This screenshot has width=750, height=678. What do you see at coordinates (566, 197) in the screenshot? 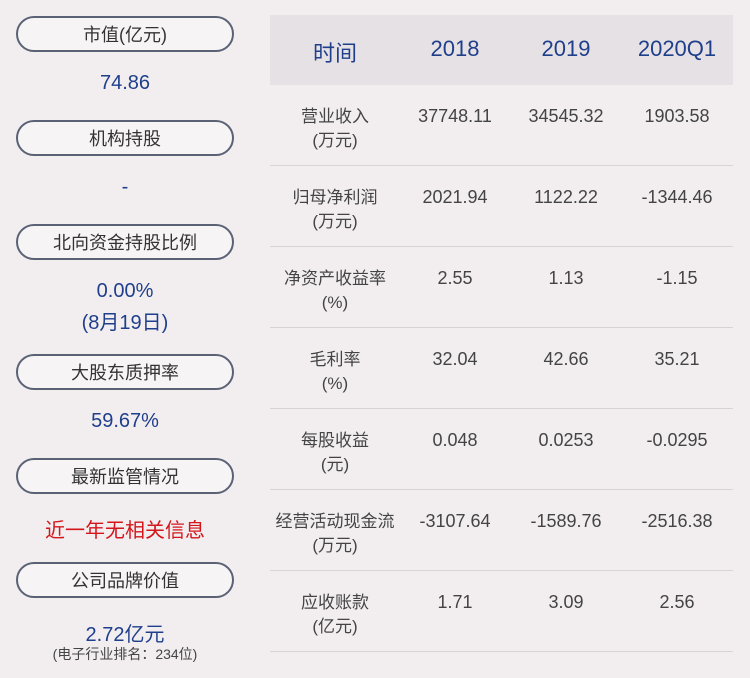
I see `value-cell: 1122.22` at bounding box center [566, 197].